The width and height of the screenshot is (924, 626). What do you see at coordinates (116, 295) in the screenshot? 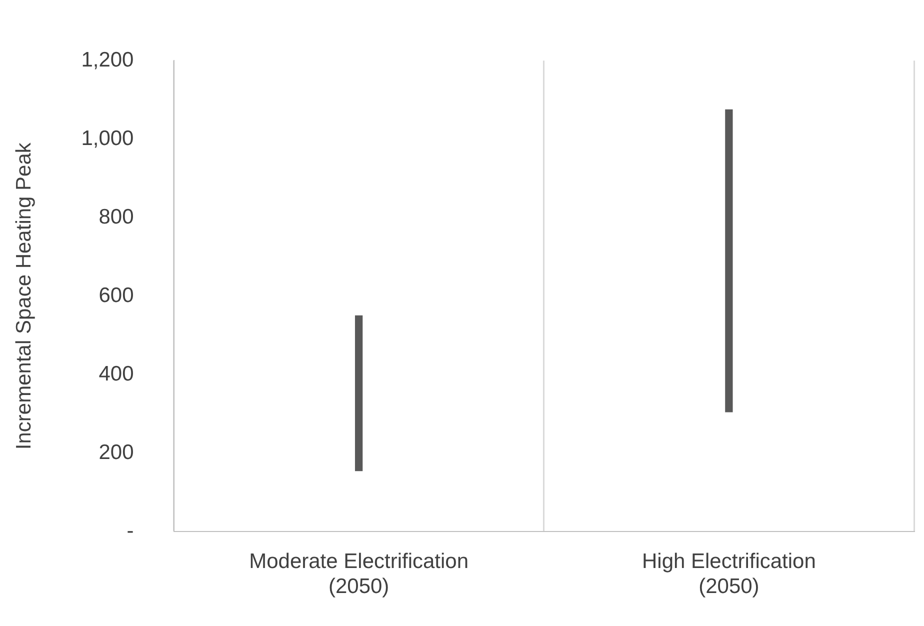
I see `y-tick-label: 600` at bounding box center [116, 295].